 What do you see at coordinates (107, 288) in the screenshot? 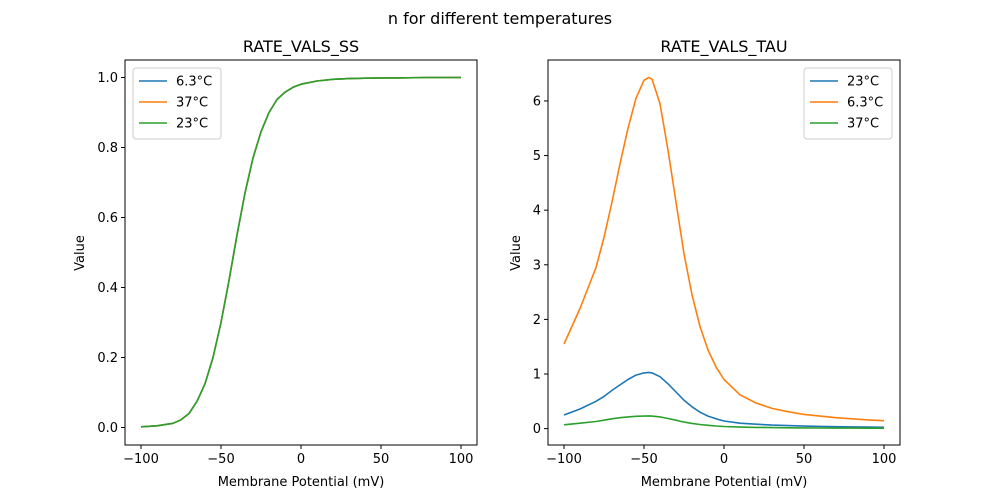
I see `y-tick-label: 0.4` at bounding box center [107, 288].